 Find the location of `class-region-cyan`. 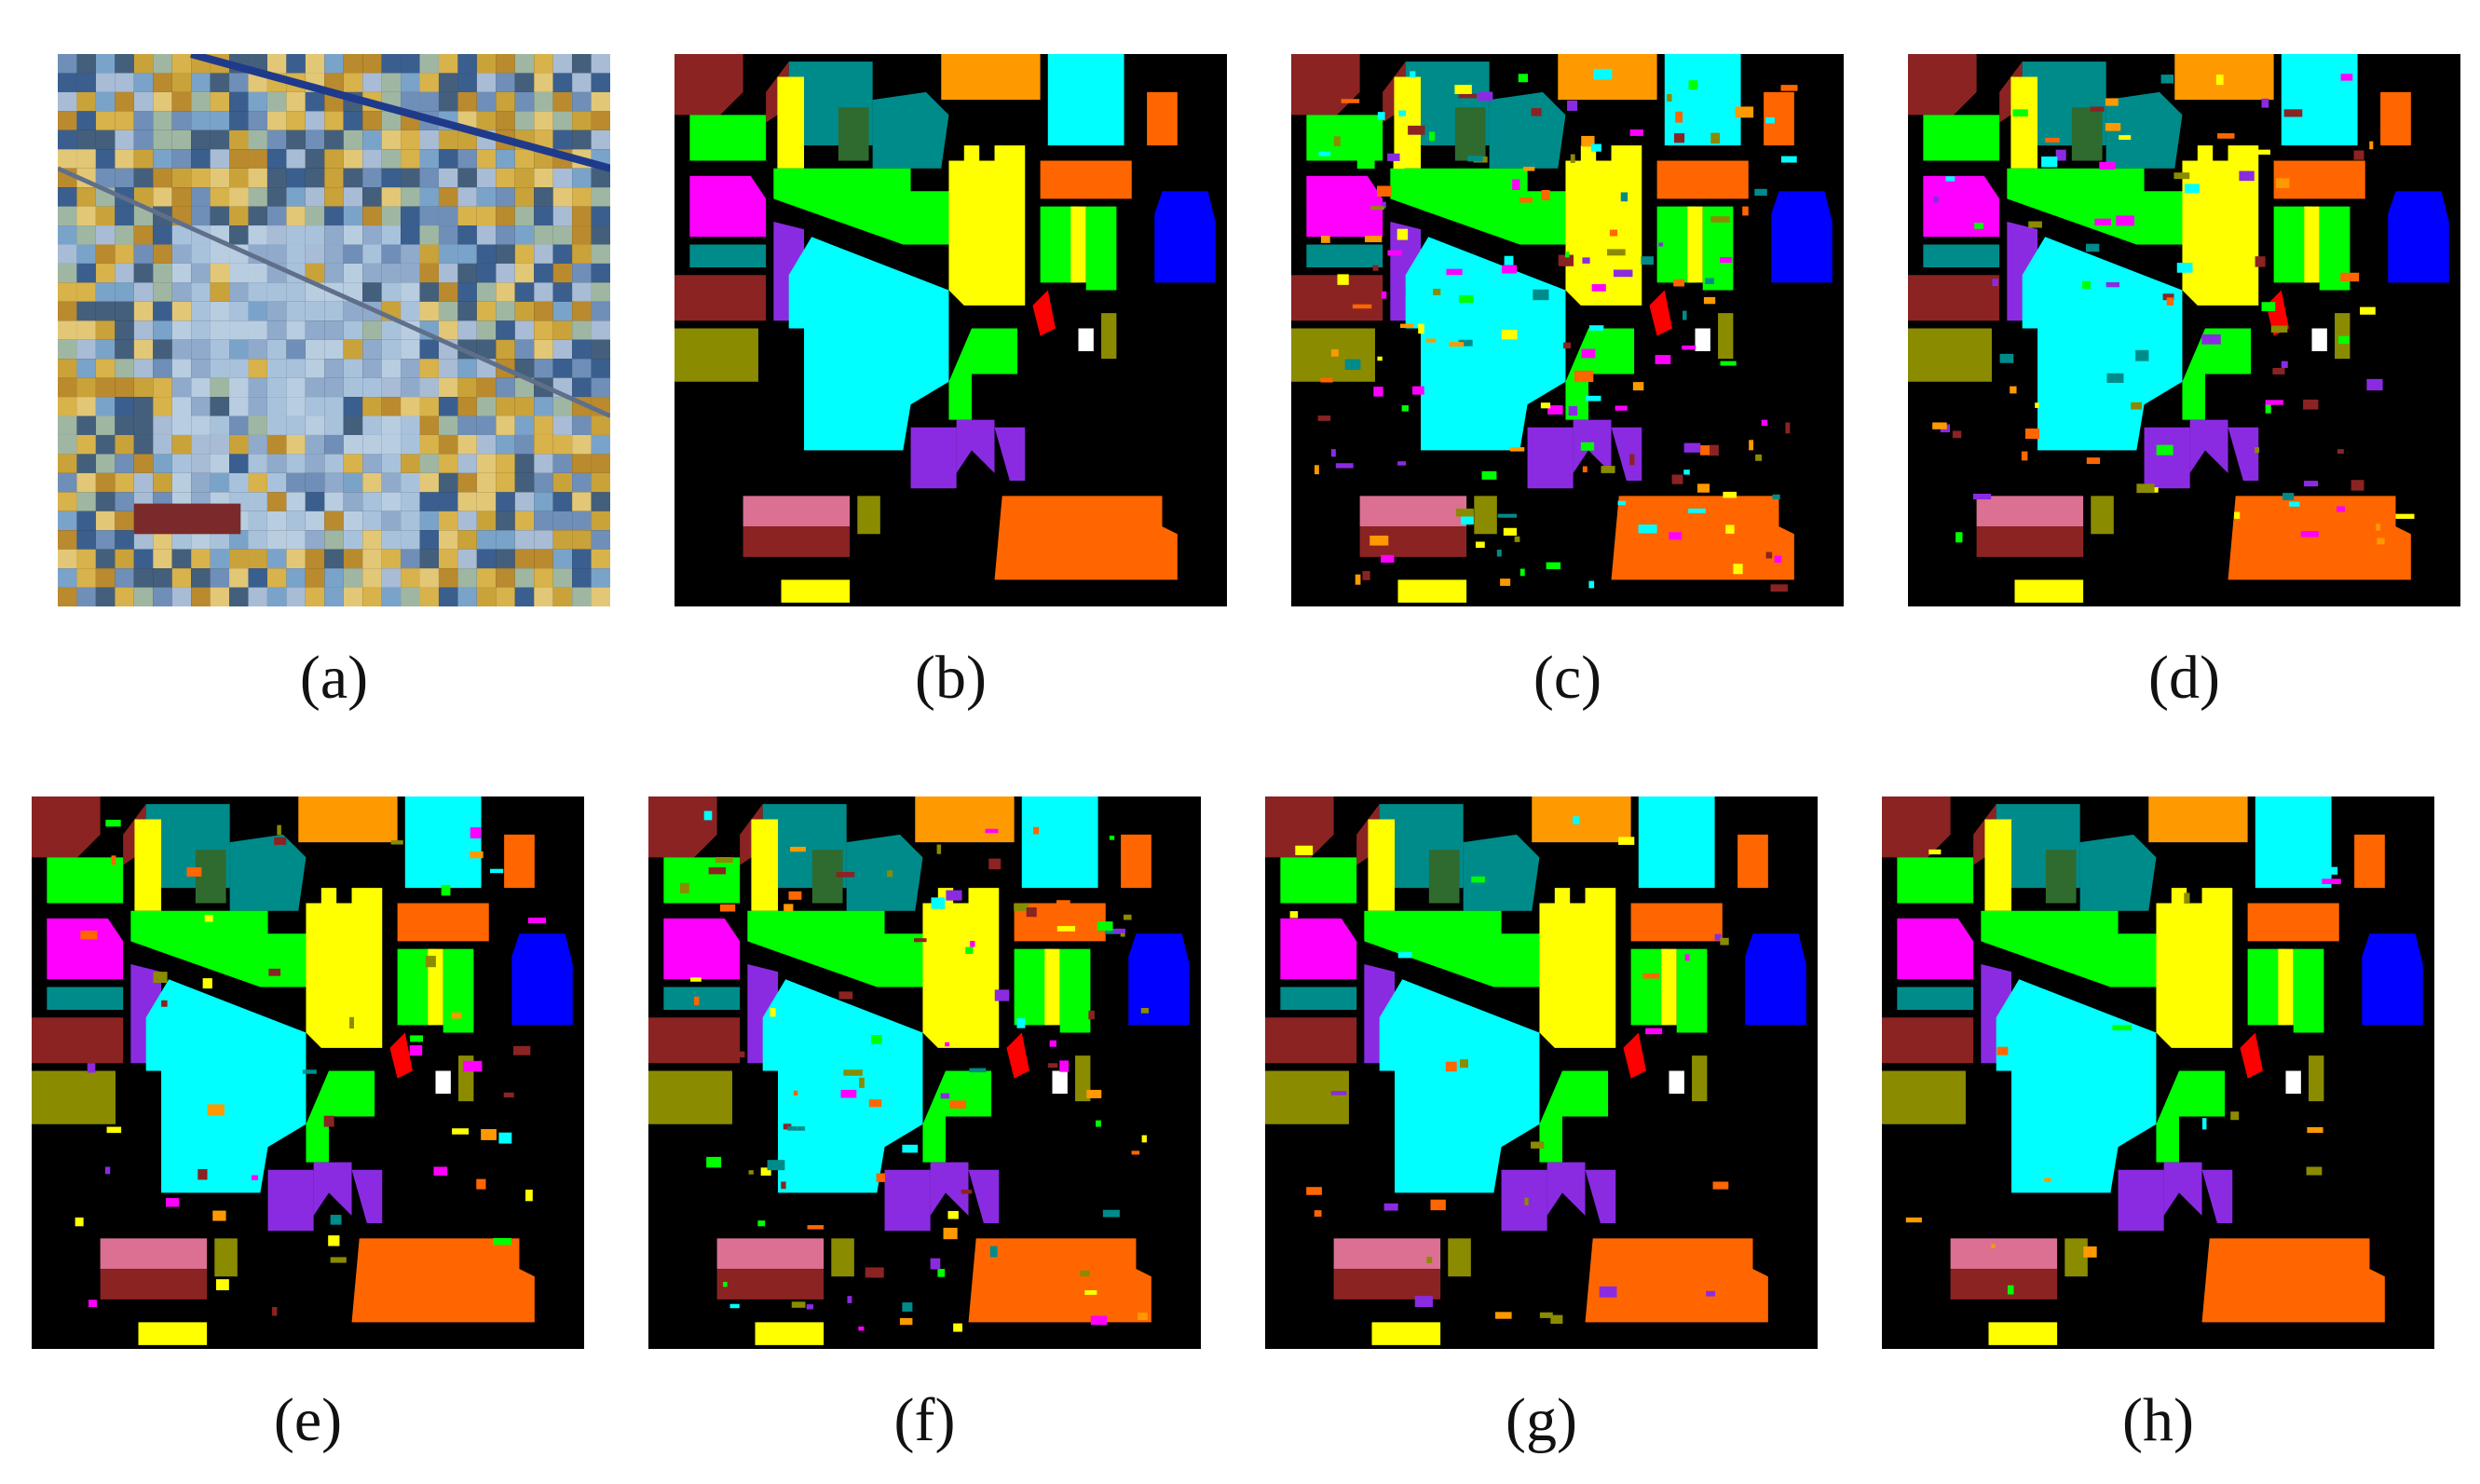

class-region-cyan is located at coordinates (1060, 843).